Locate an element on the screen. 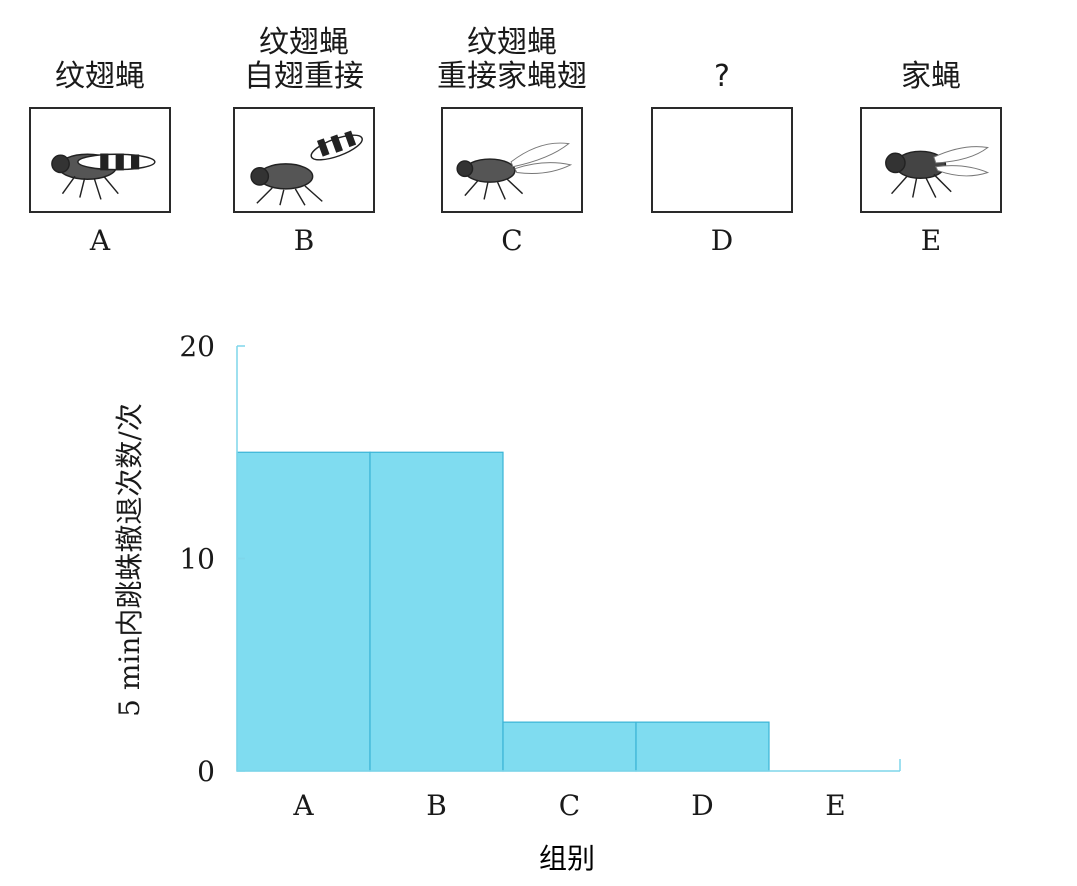 The height and width of the screenshot is (886, 1077). y-tick-label: 20 is located at coordinates (197, 346).